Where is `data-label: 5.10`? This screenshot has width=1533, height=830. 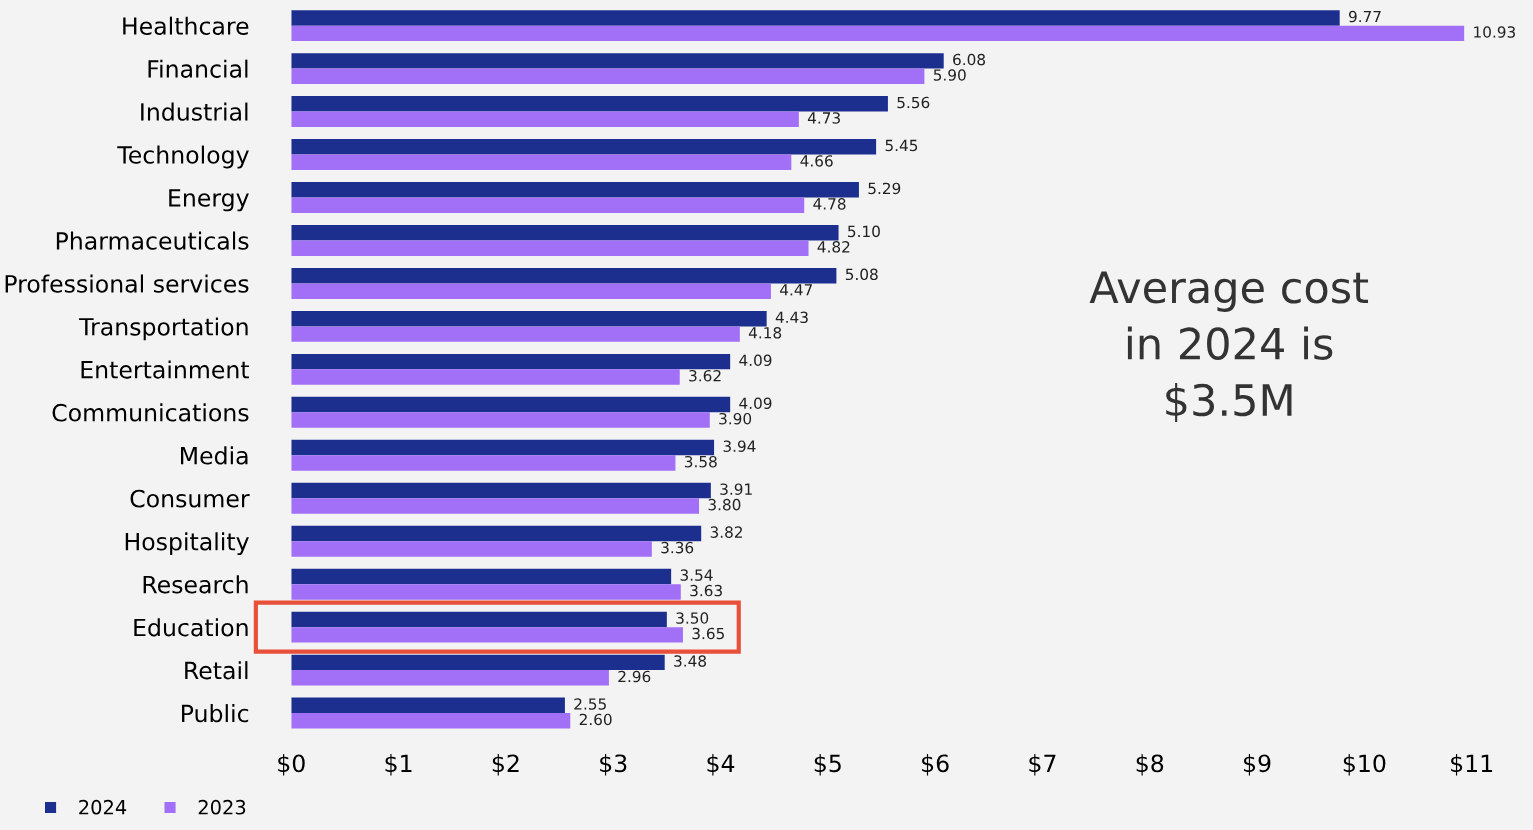
data-label: 5.10 is located at coordinates (864, 231).